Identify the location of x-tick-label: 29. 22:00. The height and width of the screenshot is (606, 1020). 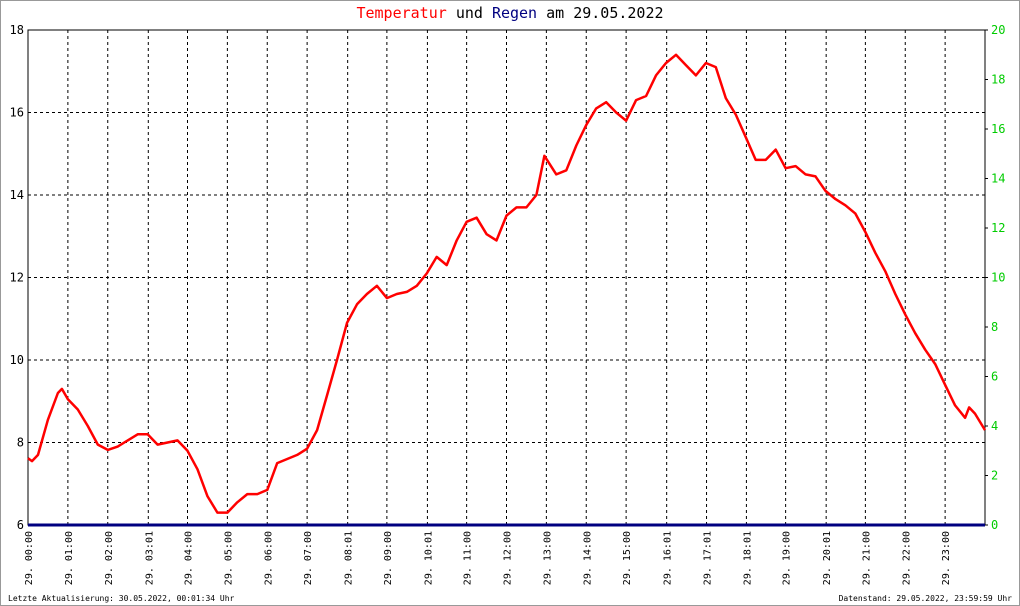
(906, 558).